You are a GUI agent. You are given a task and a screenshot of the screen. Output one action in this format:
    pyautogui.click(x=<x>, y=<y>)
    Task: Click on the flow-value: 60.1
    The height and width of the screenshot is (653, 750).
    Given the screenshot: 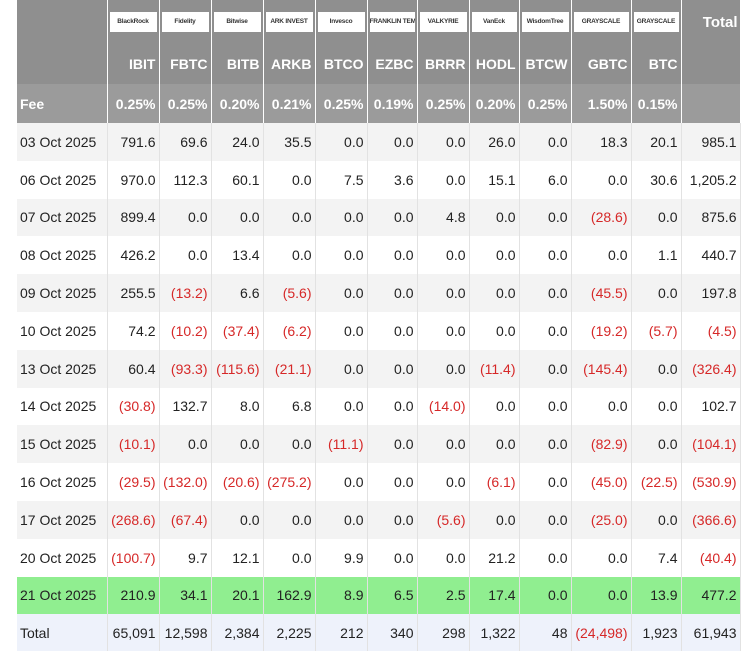 What is the action you would take?
    pyautogui.click(x=237, y=179)
    